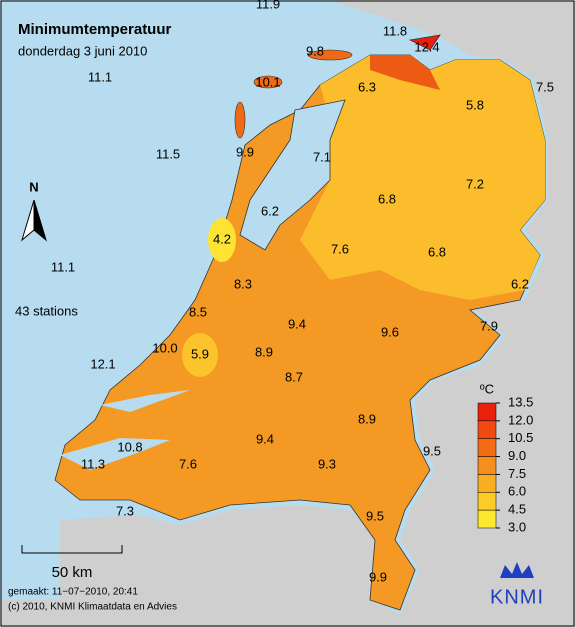 The image size is (575, 627). What do you see at coordinates (517, 526) in the screenshot?
I see `legend-label: 3.0` at bounding box center [517, 526].